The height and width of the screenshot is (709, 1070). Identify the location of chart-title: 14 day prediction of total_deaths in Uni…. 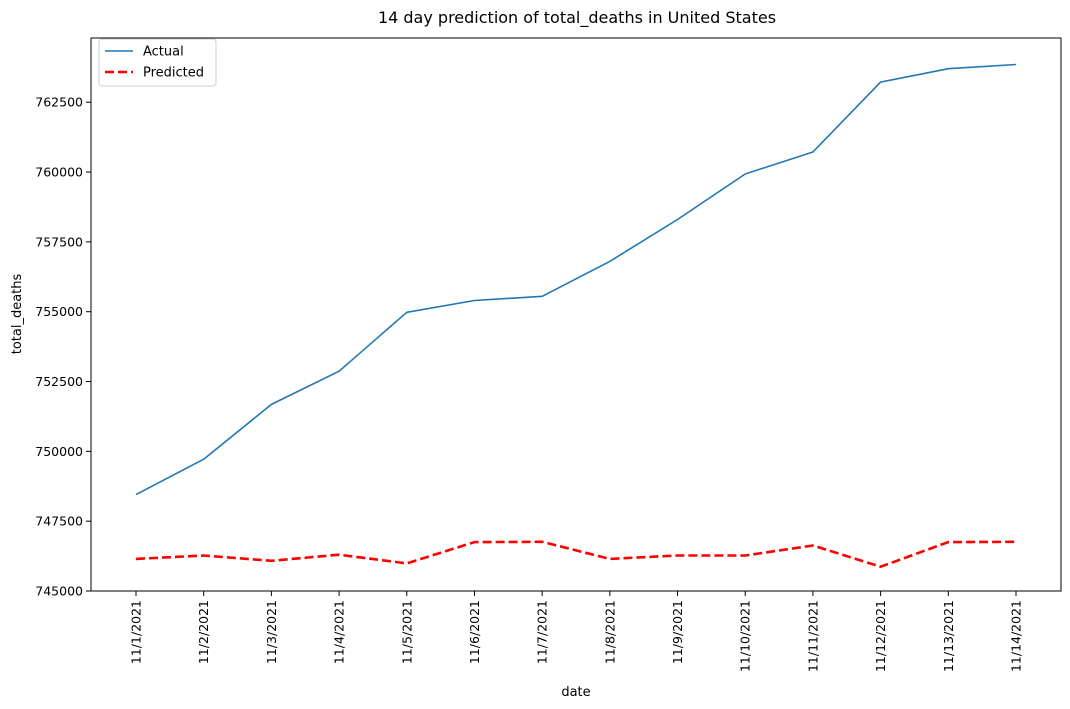
(577, 18).